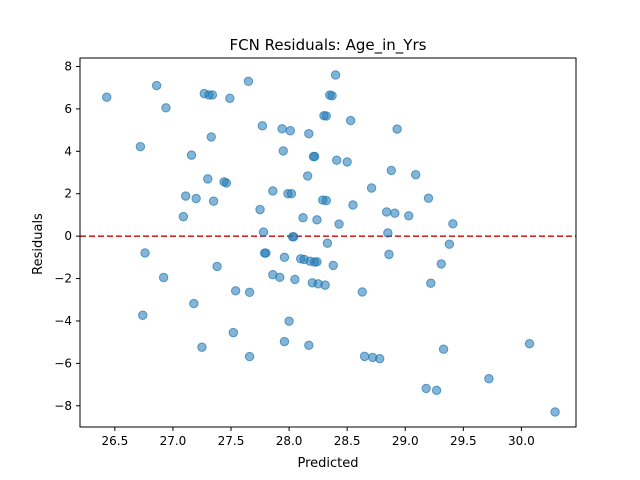 This screenshot has width=640, height=480. I want to click on y-tick-label: 6, so click(68, 109).